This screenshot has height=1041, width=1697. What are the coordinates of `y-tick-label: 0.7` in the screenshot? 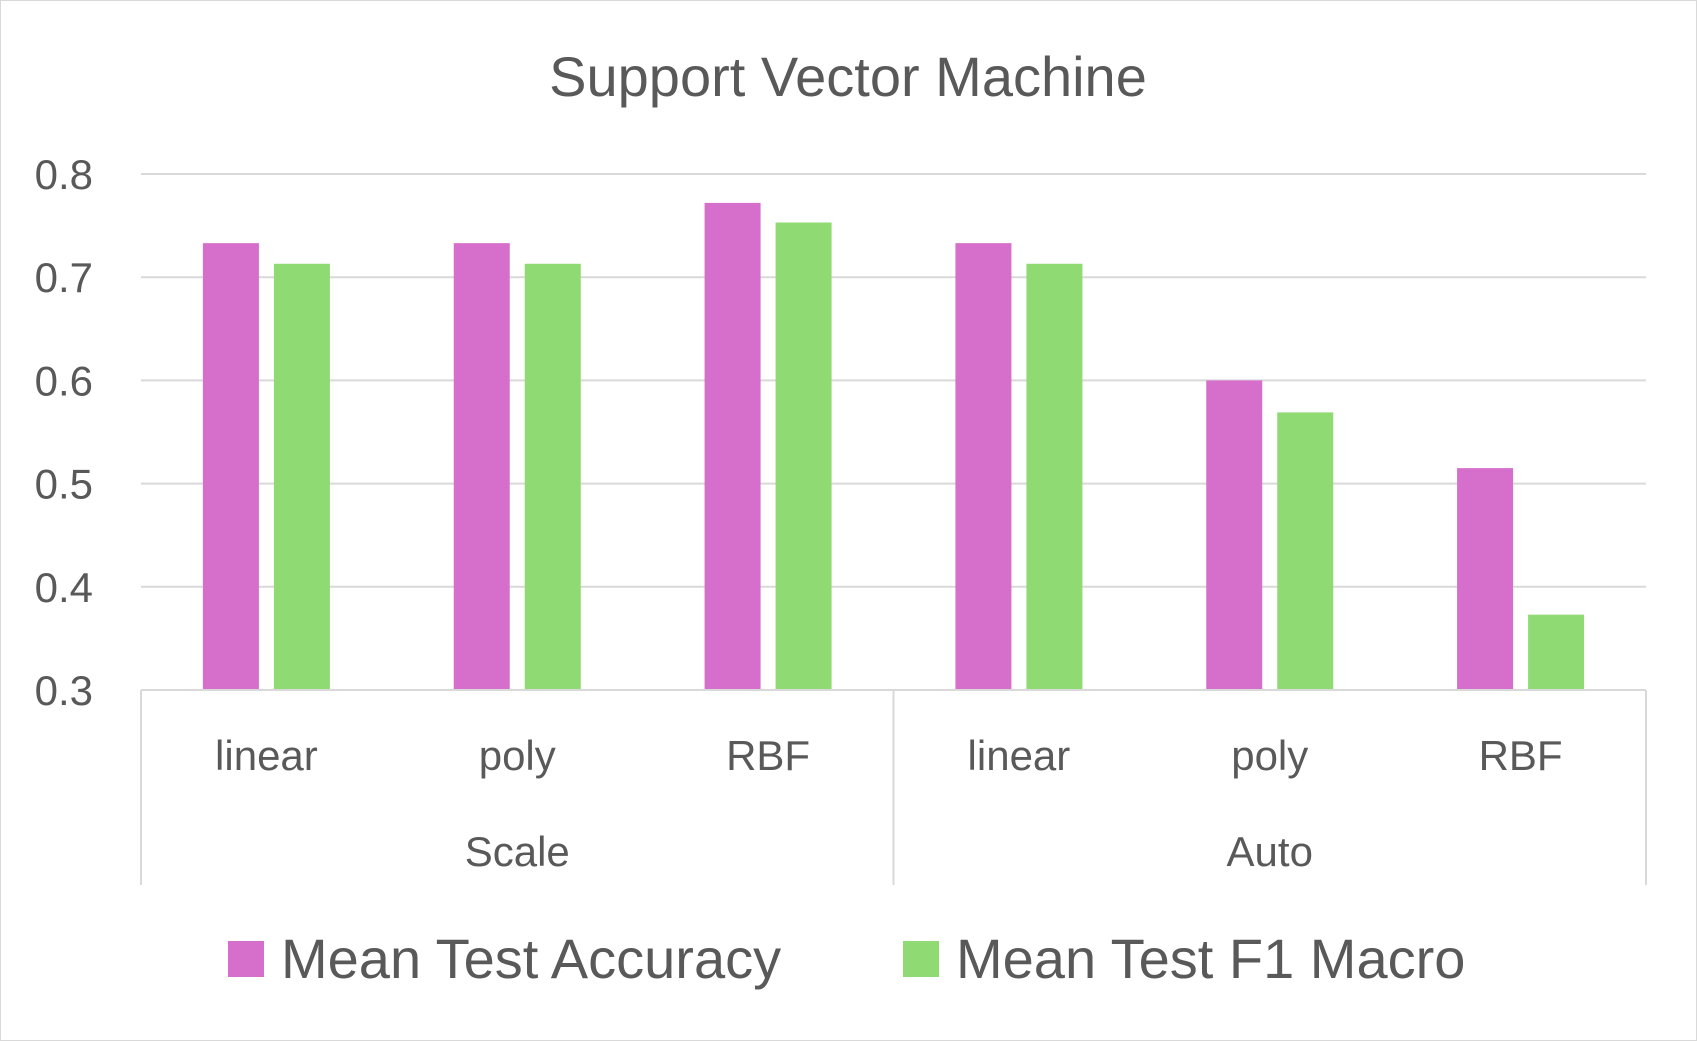 It's located at (64, 277).